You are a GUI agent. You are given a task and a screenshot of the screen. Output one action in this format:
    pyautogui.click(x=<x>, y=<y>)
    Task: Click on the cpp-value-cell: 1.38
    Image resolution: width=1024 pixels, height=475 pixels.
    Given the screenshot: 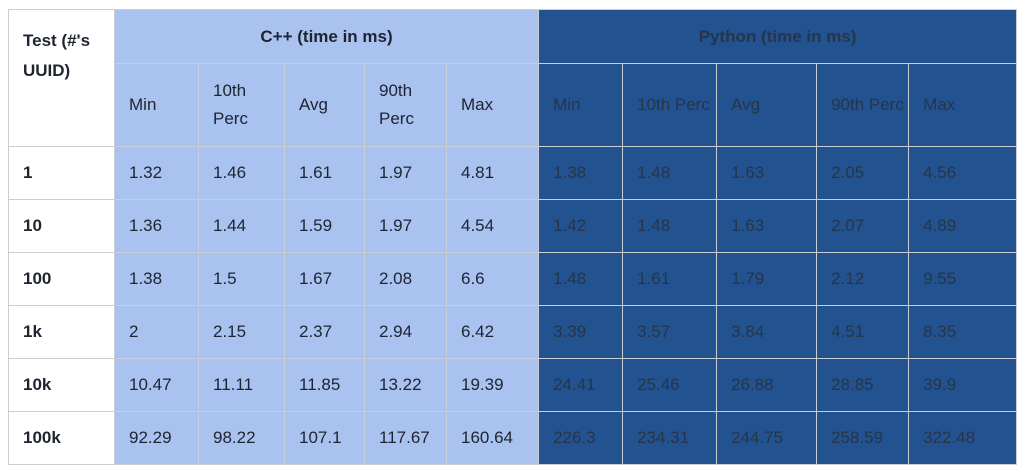 What is the action you would take?
    pyautogui.click(x=156, y=279)
    